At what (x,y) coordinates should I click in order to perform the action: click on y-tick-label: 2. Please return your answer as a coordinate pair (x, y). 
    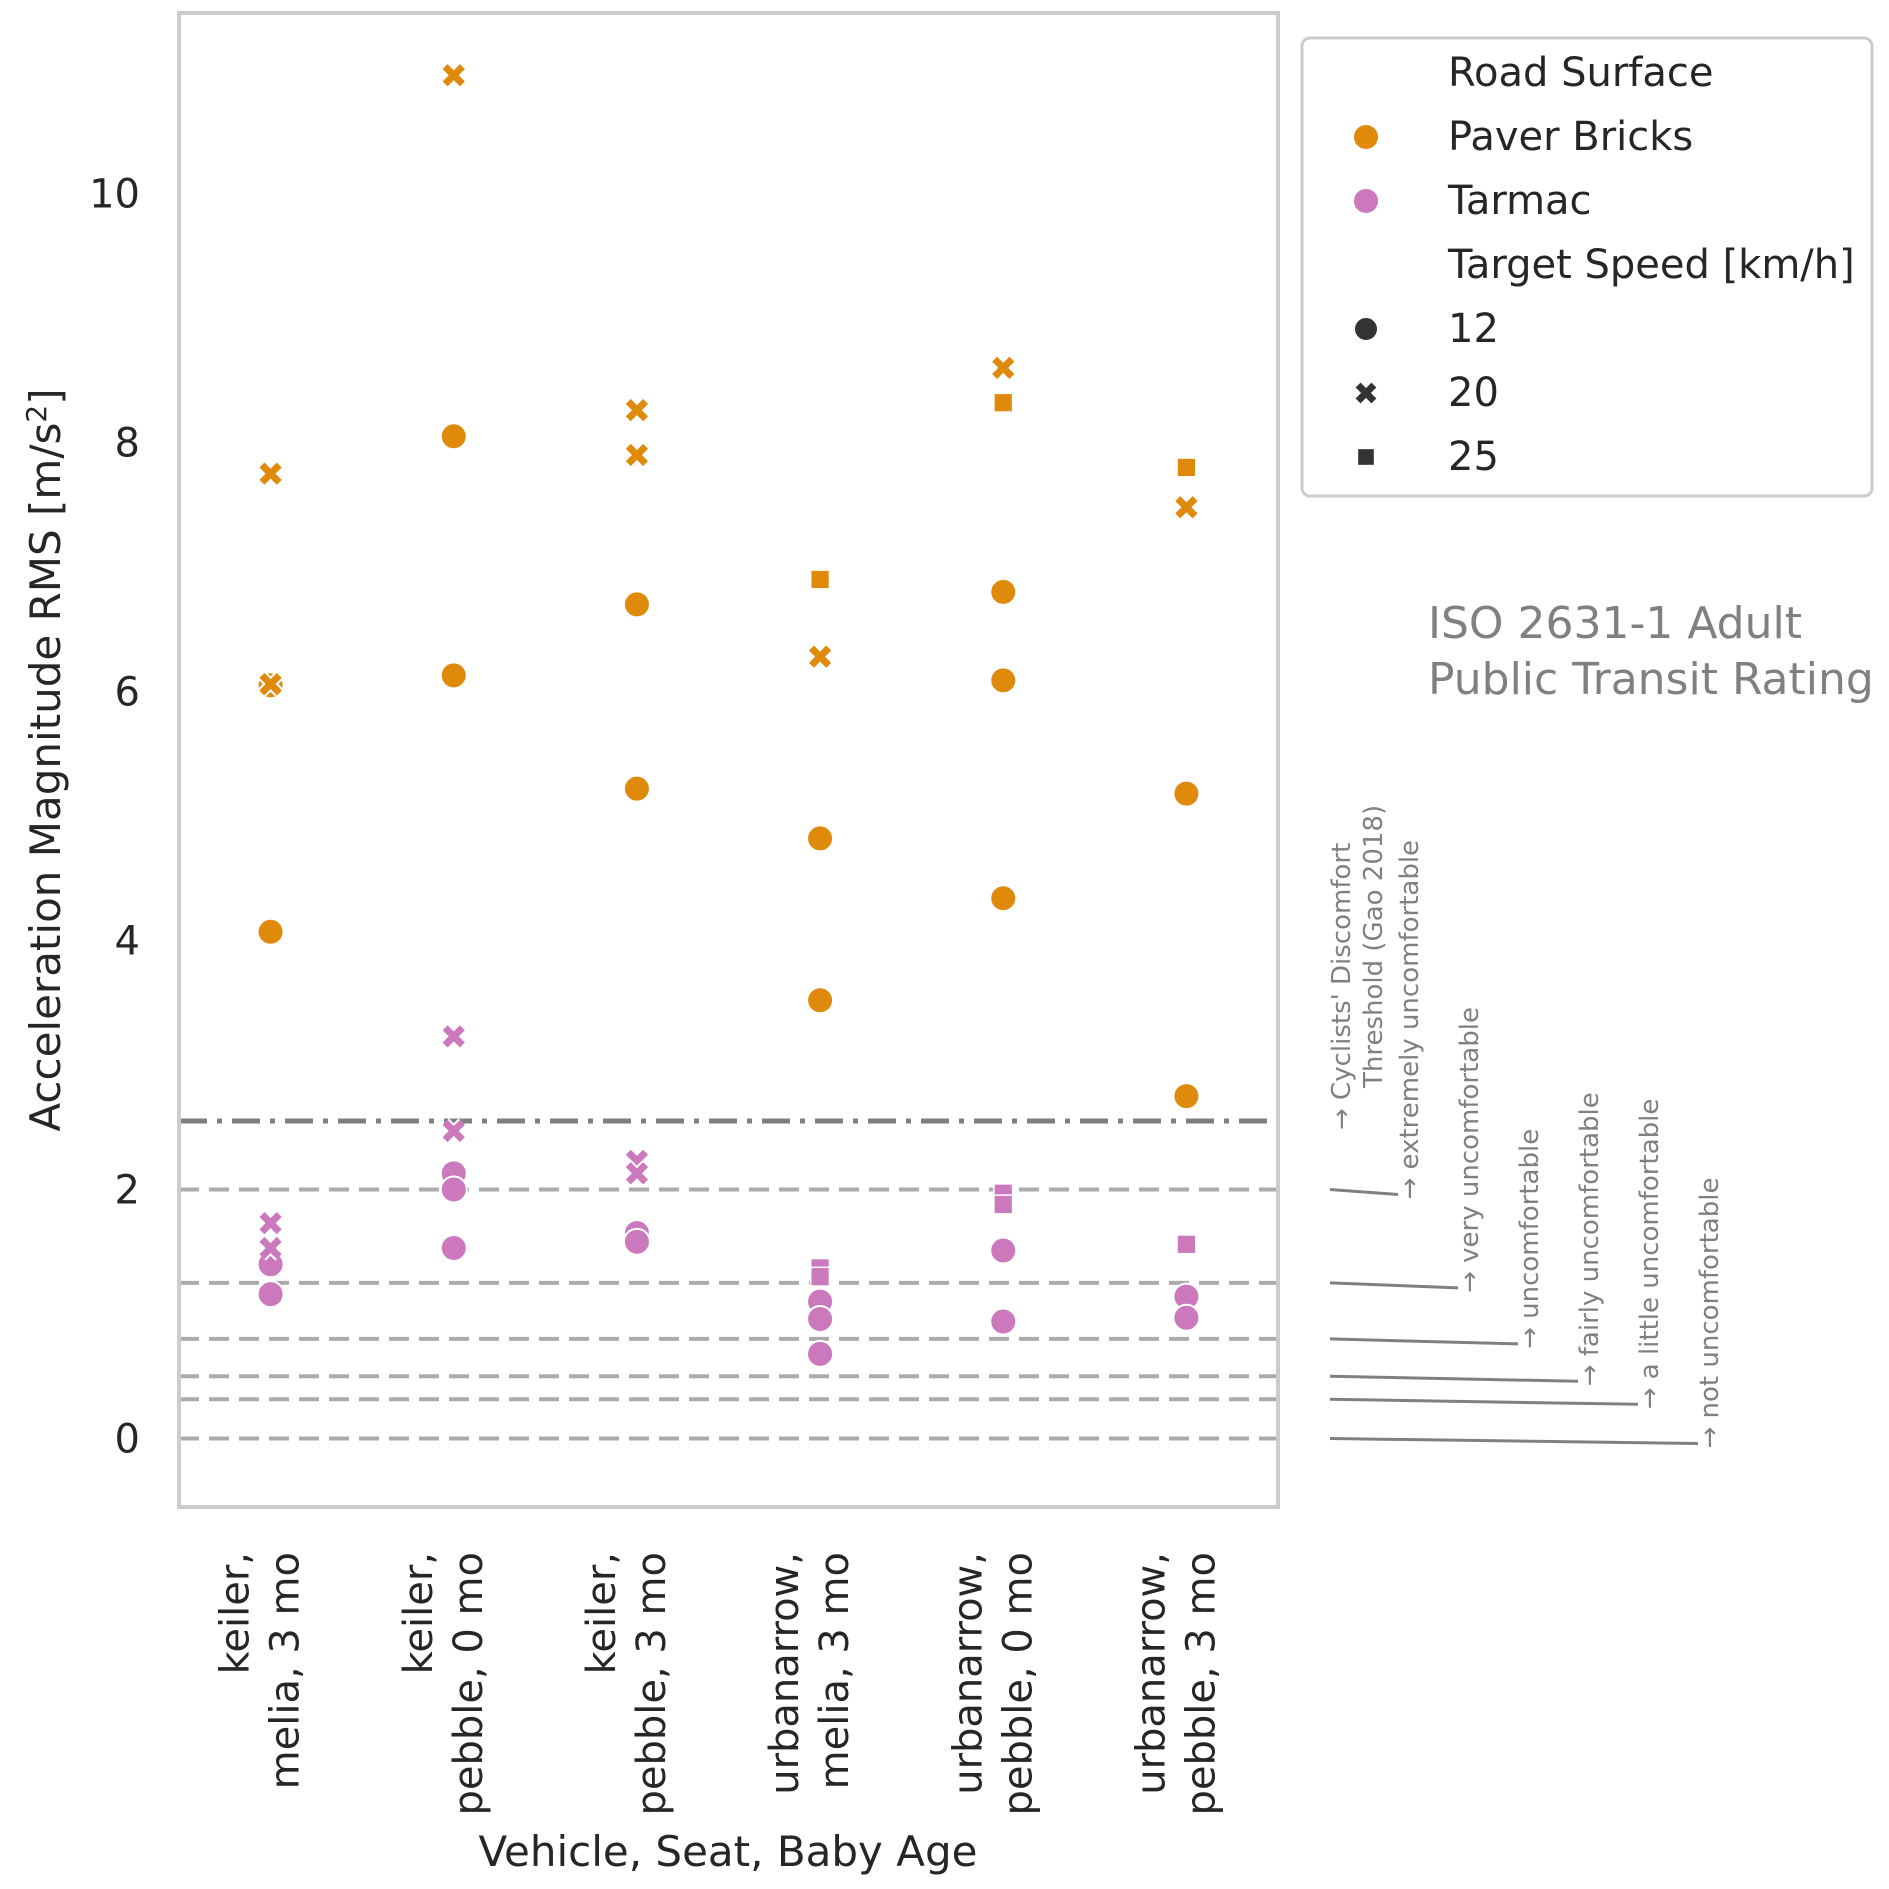
    Looking at the image, I should click on (127, 1191).